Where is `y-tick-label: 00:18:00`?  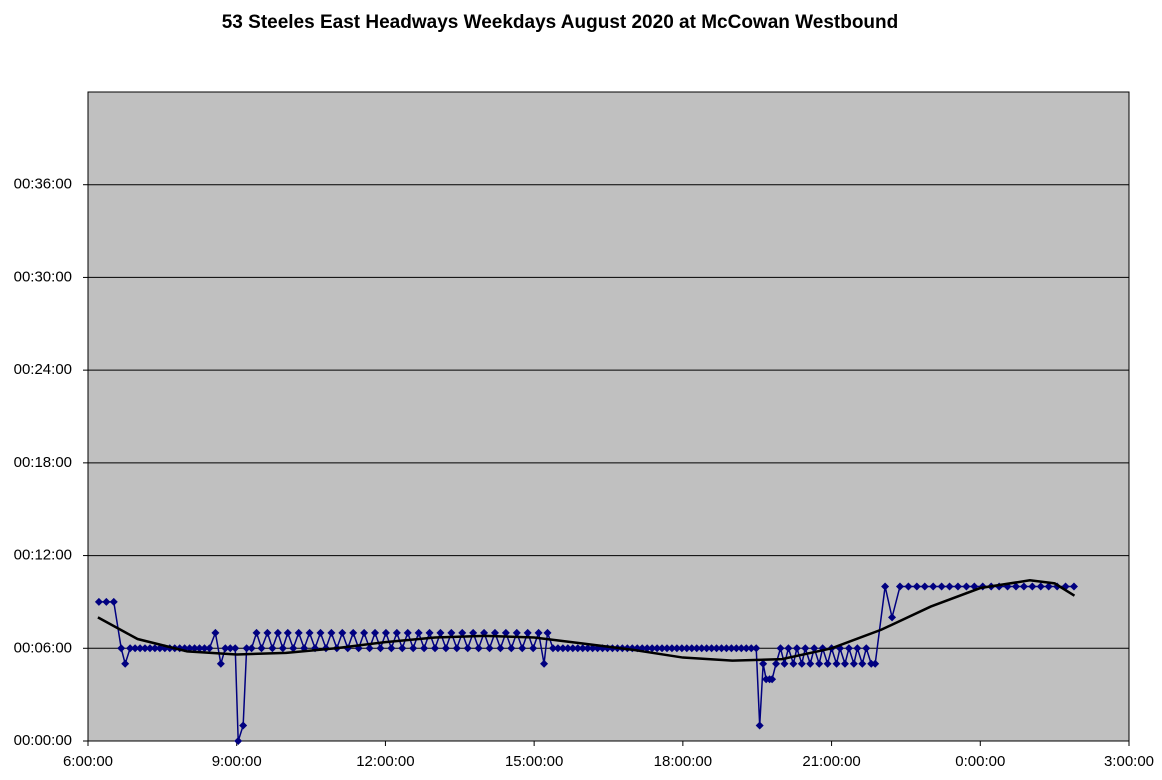 y-tick-label: 00:18:00 is located at coordinates (43, 462).